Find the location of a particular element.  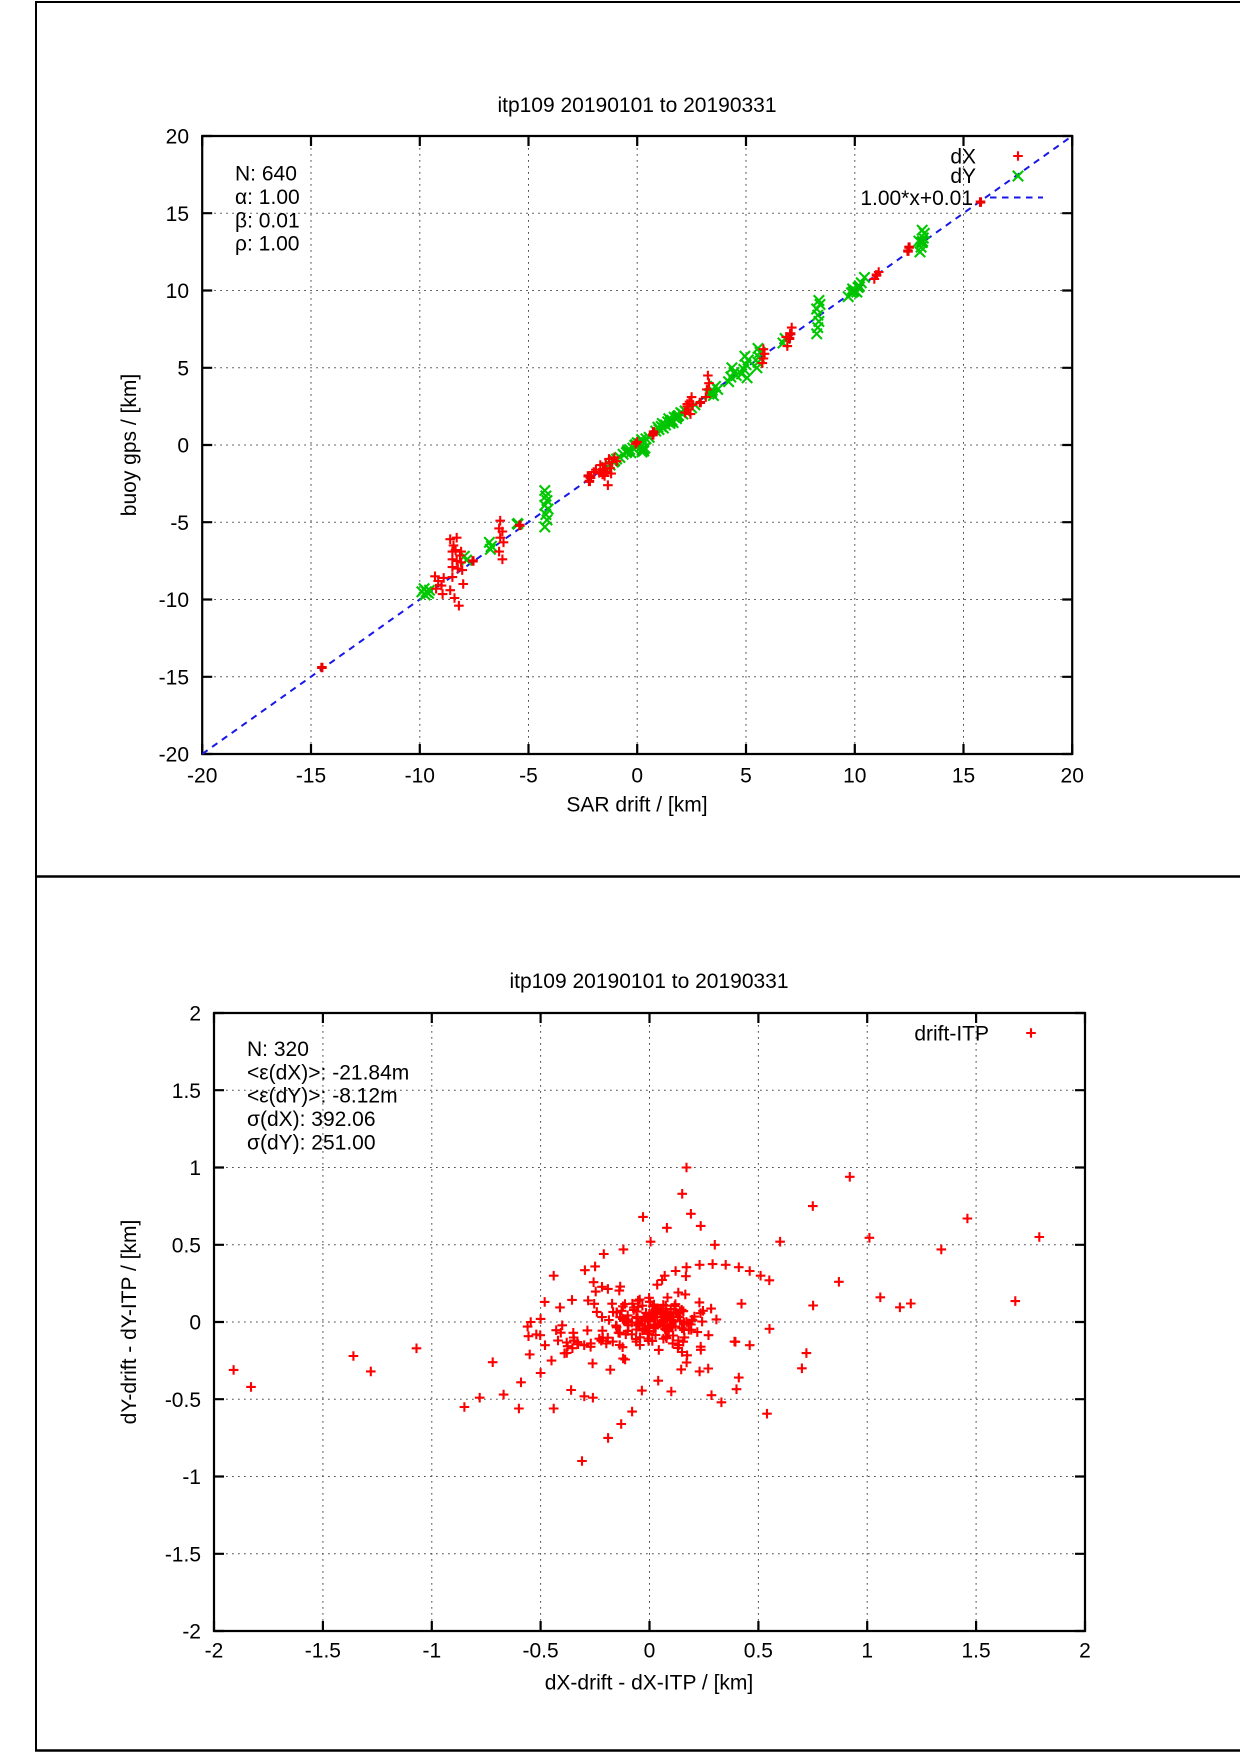

svg-text: N: 640 is located at coordinates (266, 174).